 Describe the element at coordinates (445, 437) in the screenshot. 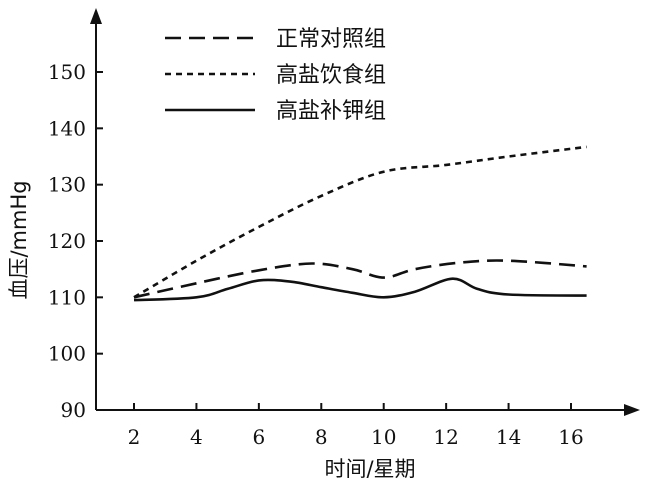

I see `x-tick-label-12: 12` at that location.